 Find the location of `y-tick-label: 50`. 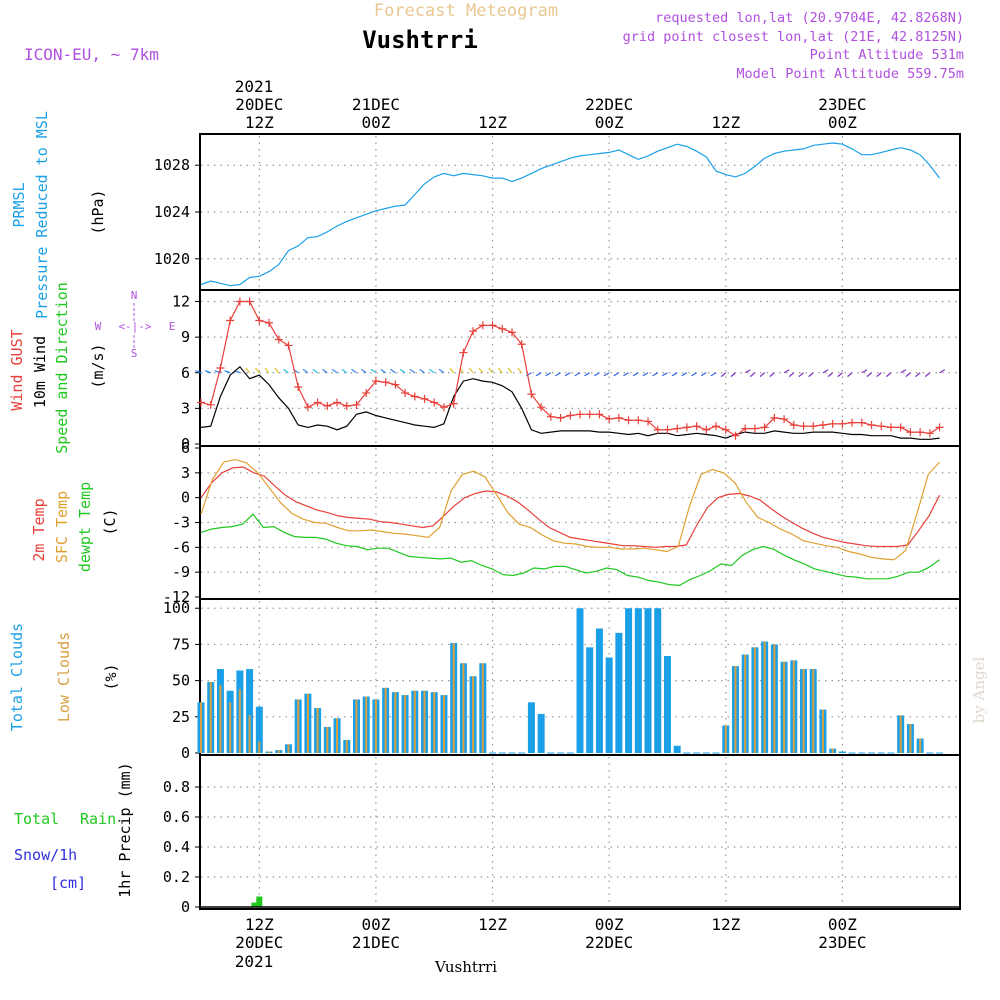

y-tick-label: 50 is located at coordinates (181, 681).